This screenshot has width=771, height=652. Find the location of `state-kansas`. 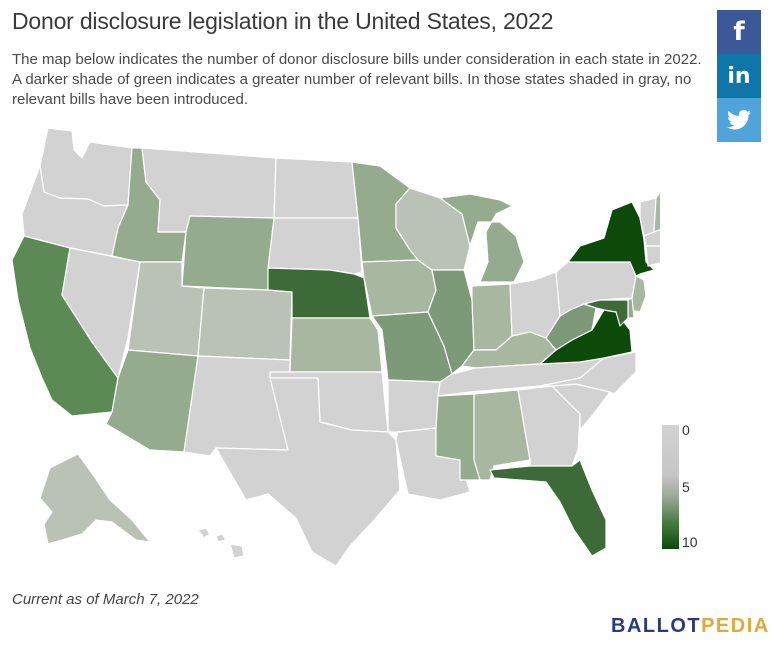

state-kansas is located at coordinates (336, 345).